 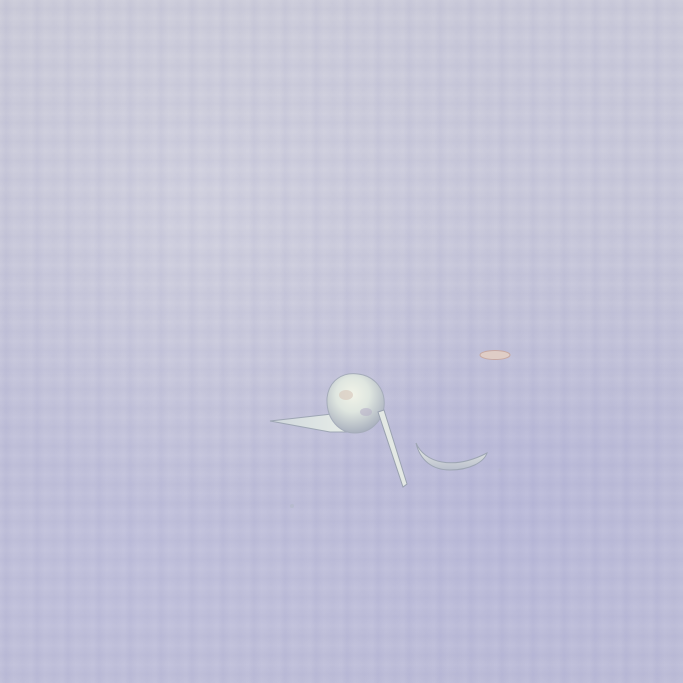 What do you see at coordinates (392, 448) in the screenshot?
I see `thin-stalk-shape` at bounding box center [392, 448].